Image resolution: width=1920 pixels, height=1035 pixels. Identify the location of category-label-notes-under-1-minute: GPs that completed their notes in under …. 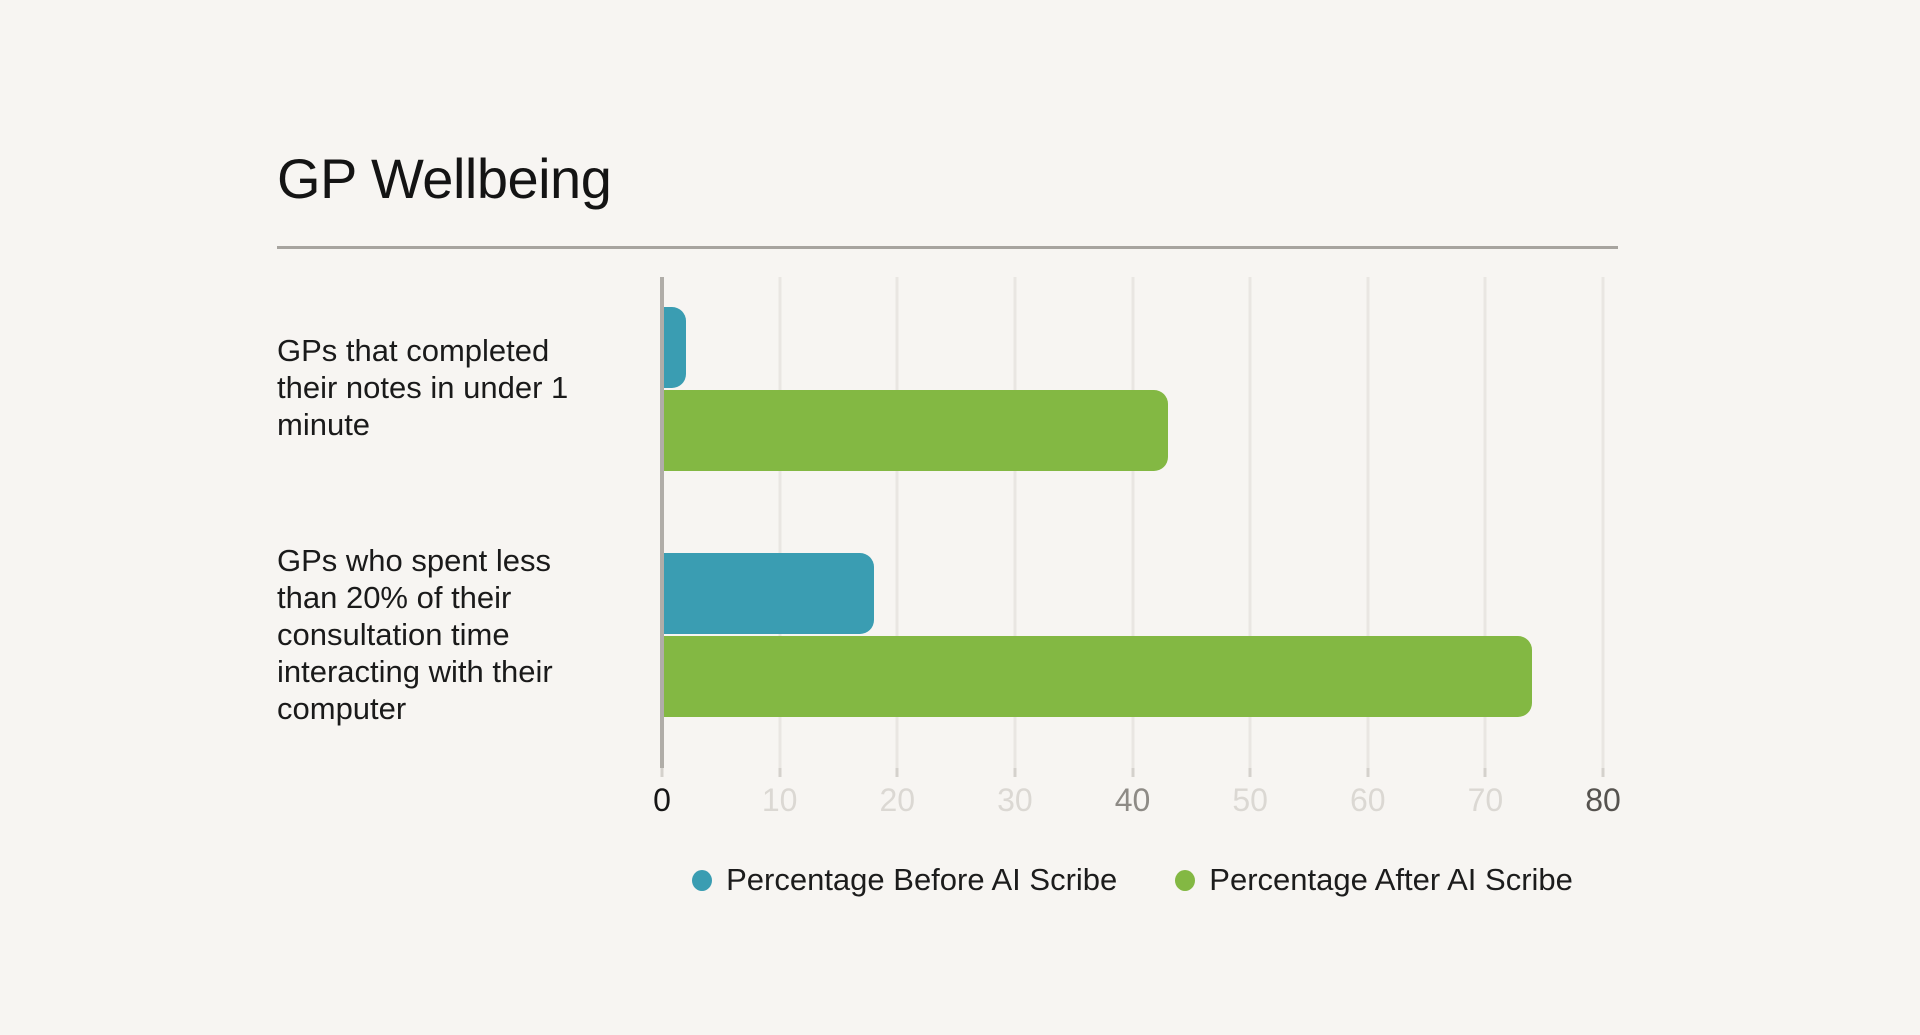
(487, 387).